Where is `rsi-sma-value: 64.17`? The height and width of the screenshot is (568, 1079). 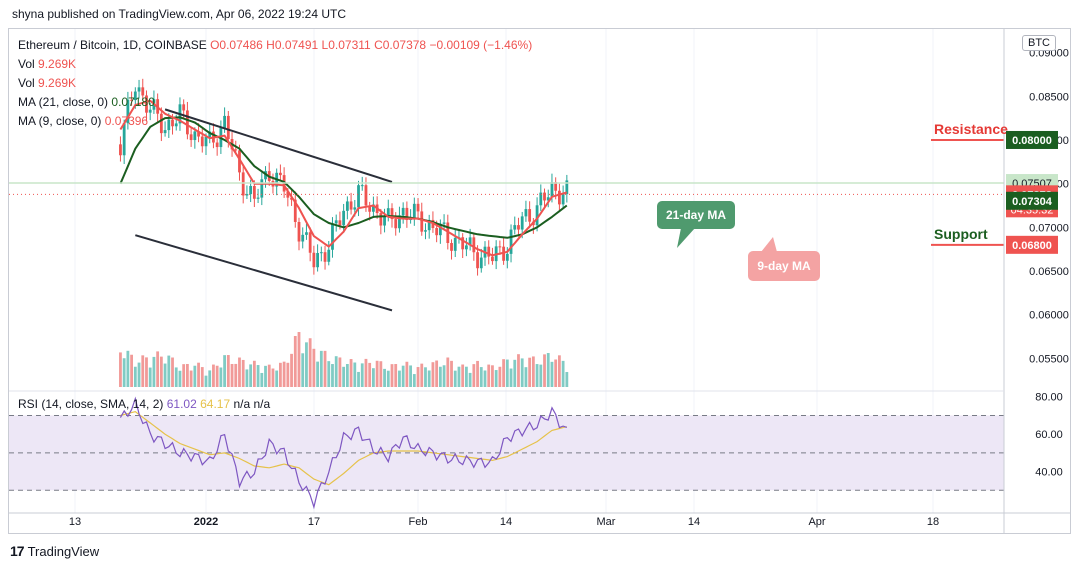
rsi-sma-value: 64.17 is located at coordinates (215, 404).